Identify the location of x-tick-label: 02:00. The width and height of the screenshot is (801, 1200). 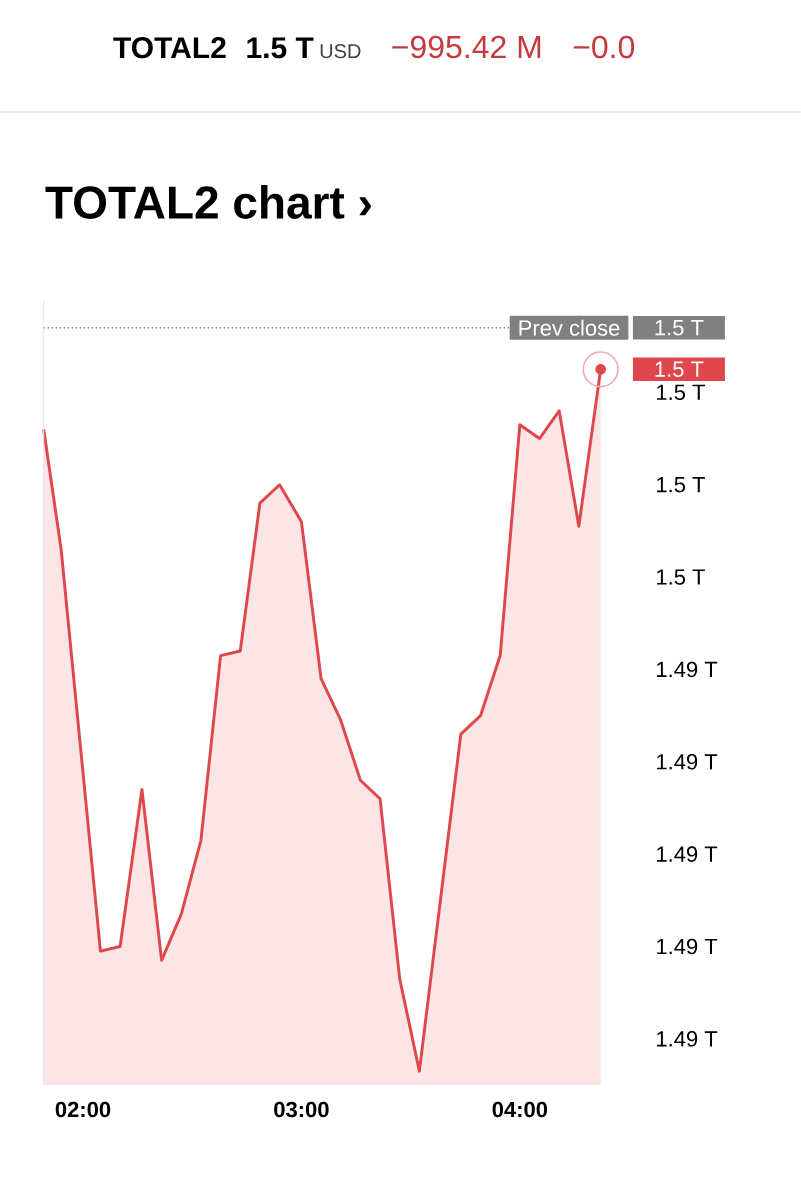
(83, 1109).